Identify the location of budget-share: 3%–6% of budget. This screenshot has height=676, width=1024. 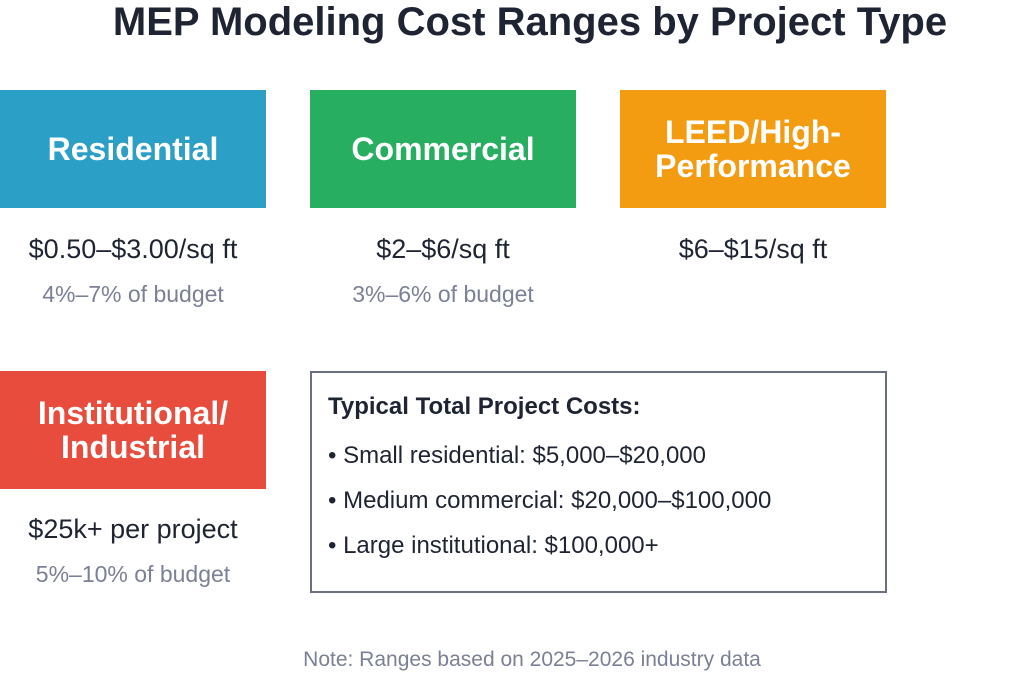
(443, 294).